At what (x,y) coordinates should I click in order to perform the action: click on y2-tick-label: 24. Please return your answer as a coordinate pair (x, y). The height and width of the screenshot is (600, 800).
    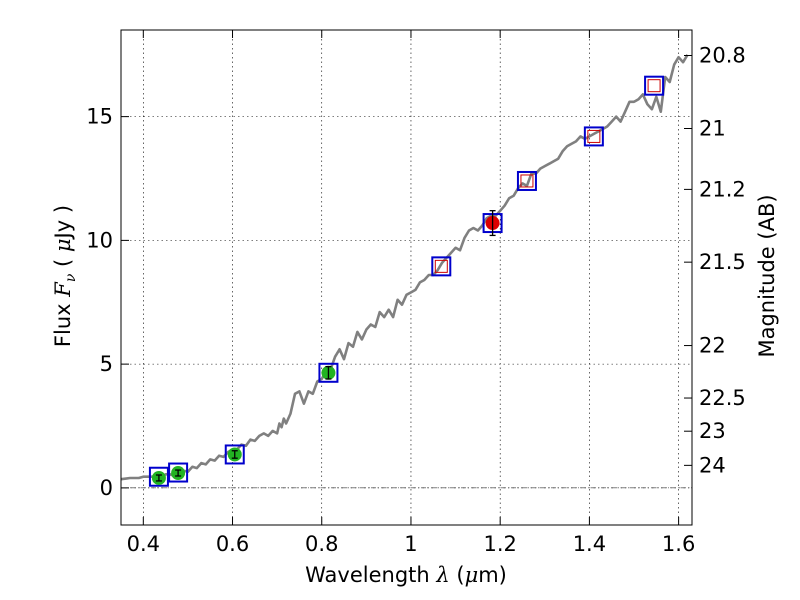
    Looking at the image, I should click on (712, 465).